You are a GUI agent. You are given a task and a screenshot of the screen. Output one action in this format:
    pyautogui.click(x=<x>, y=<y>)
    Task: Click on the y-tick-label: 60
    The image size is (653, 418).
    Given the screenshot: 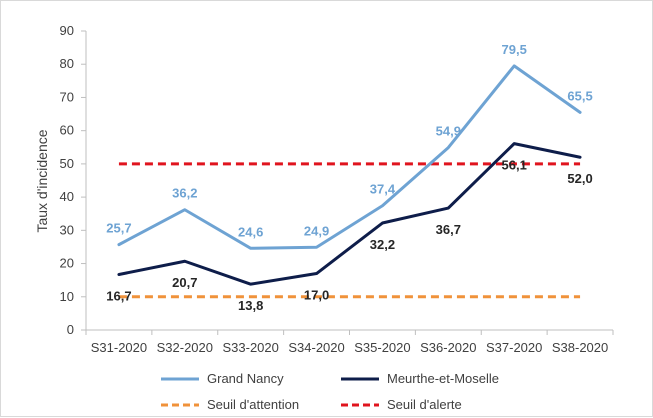 What is the action you would take?
    pyautogui.click(x=67, y=130)
    